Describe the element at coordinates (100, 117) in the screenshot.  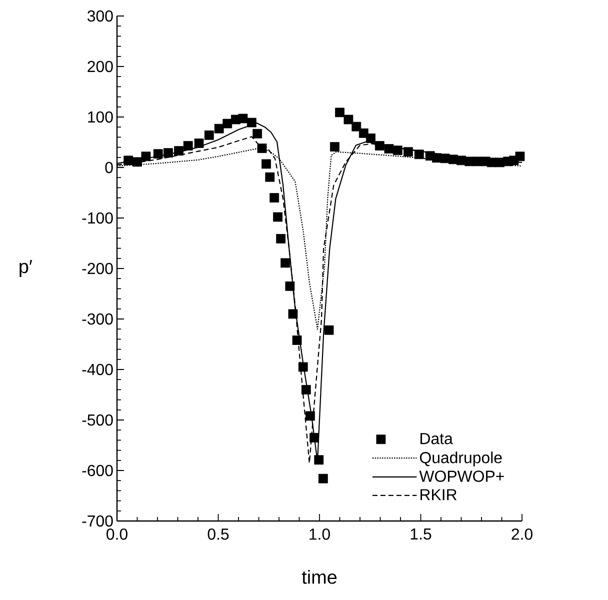
I see `y-tick-label: 100` at that location.